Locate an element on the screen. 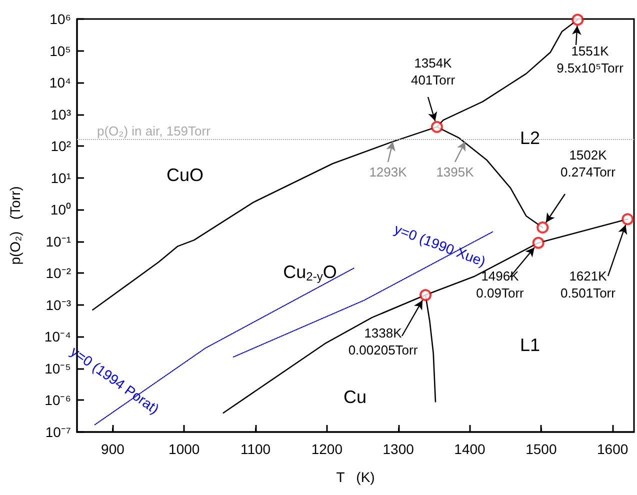 The height and width of the screenshot is (495, 637). annotation: 1551K 9.5x10⁵Torr is located at coordinates (590, 60).